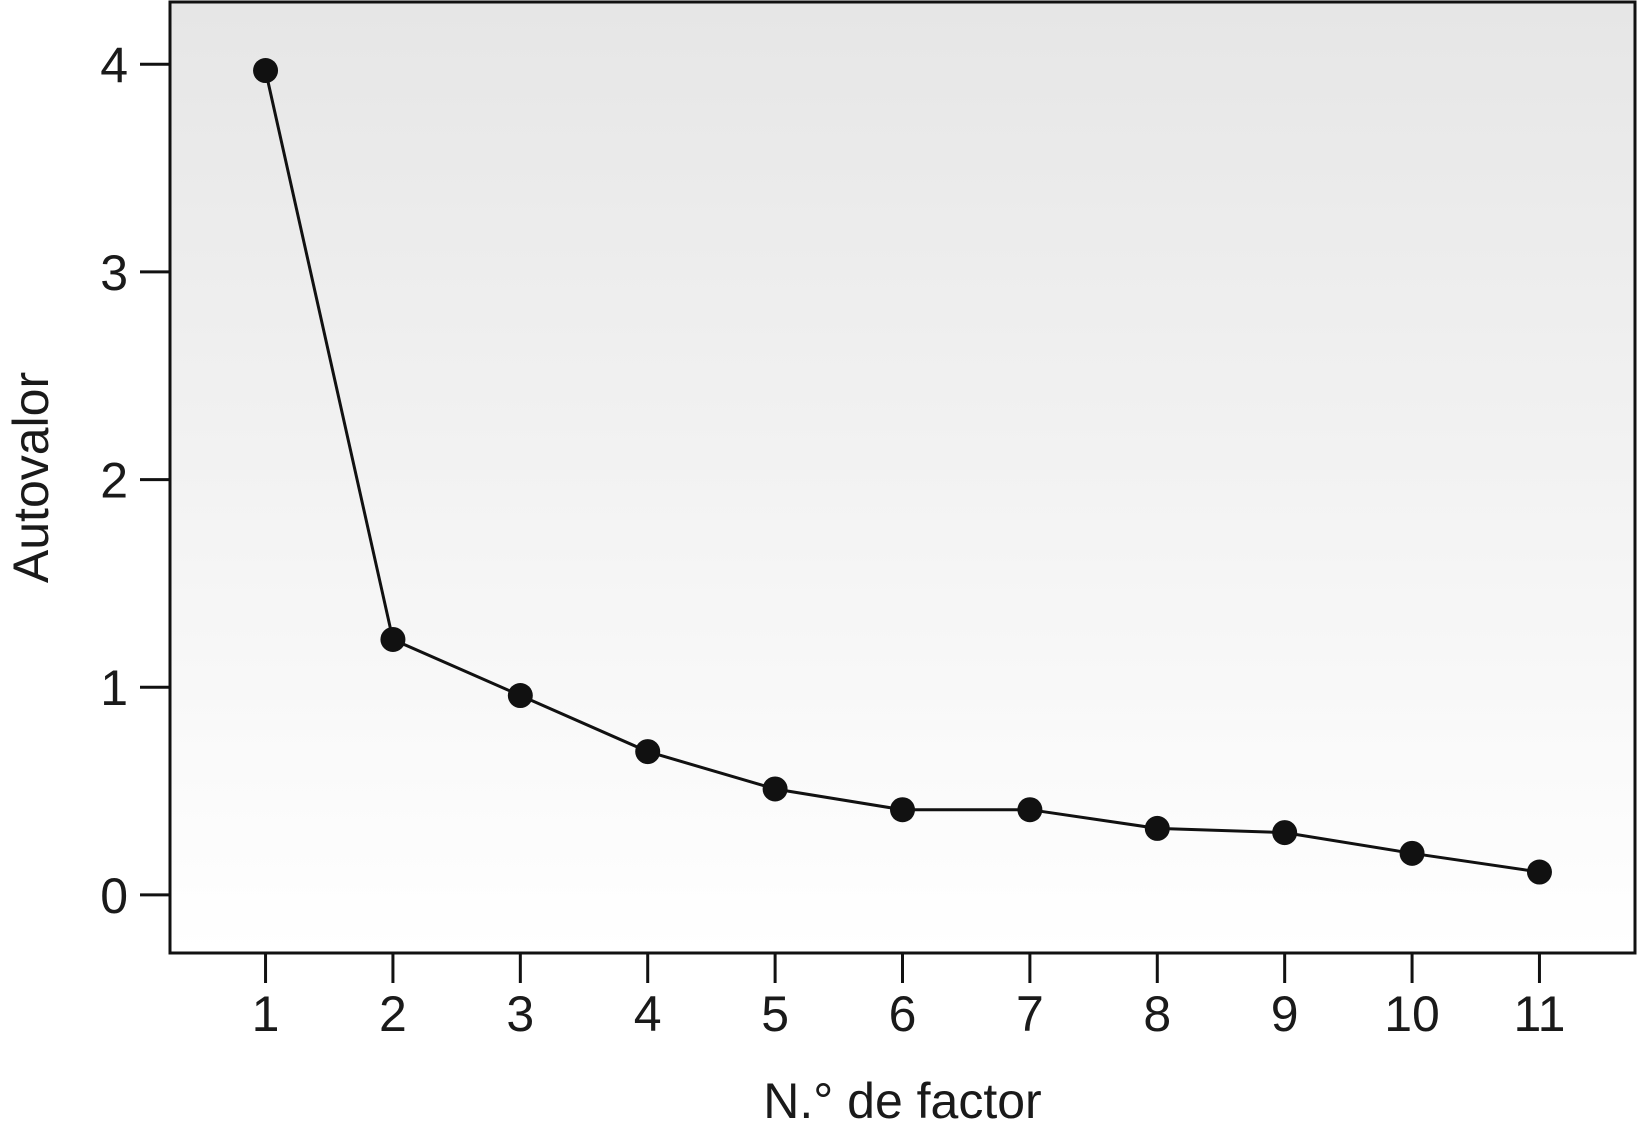  I want to click on x-axis-title: N.° de factor, so click(902, 1101).